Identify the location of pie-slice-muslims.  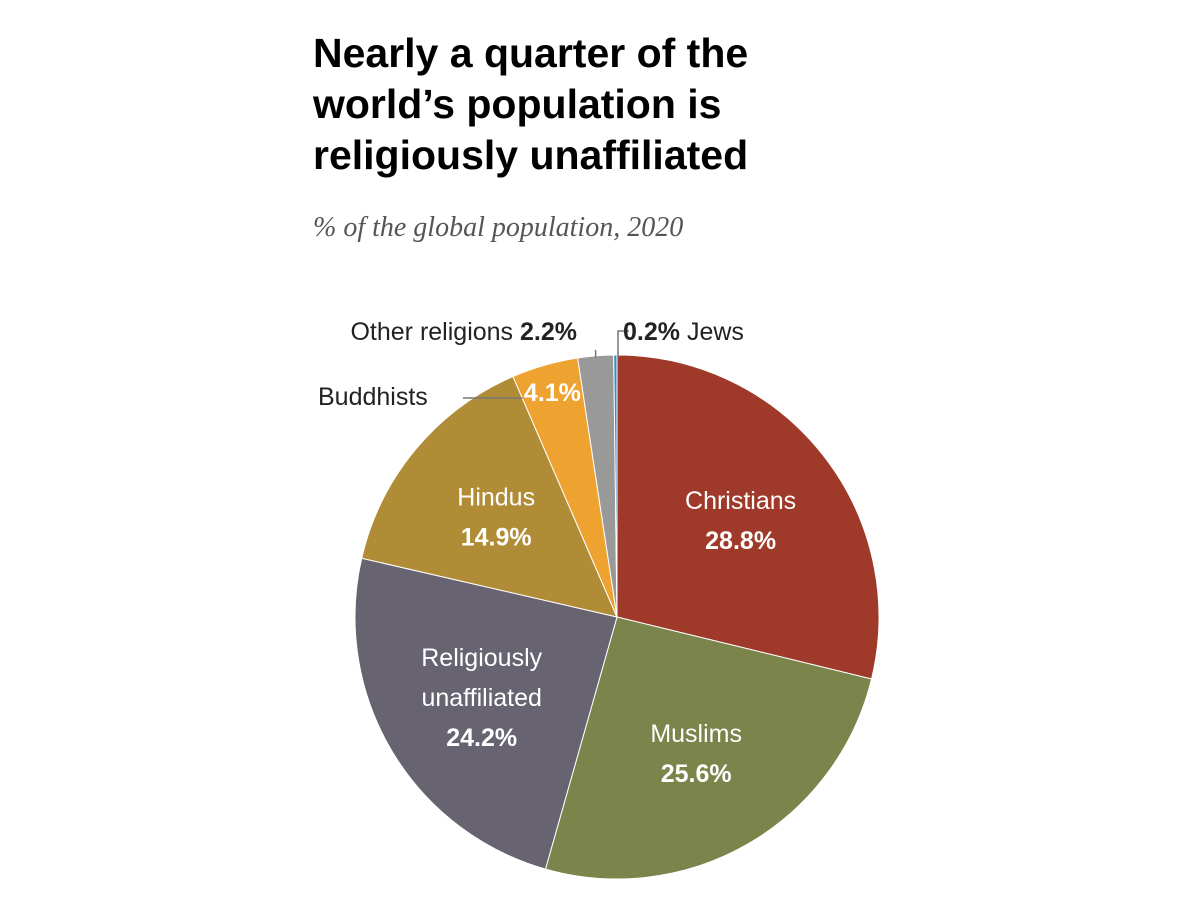
(708, 748).